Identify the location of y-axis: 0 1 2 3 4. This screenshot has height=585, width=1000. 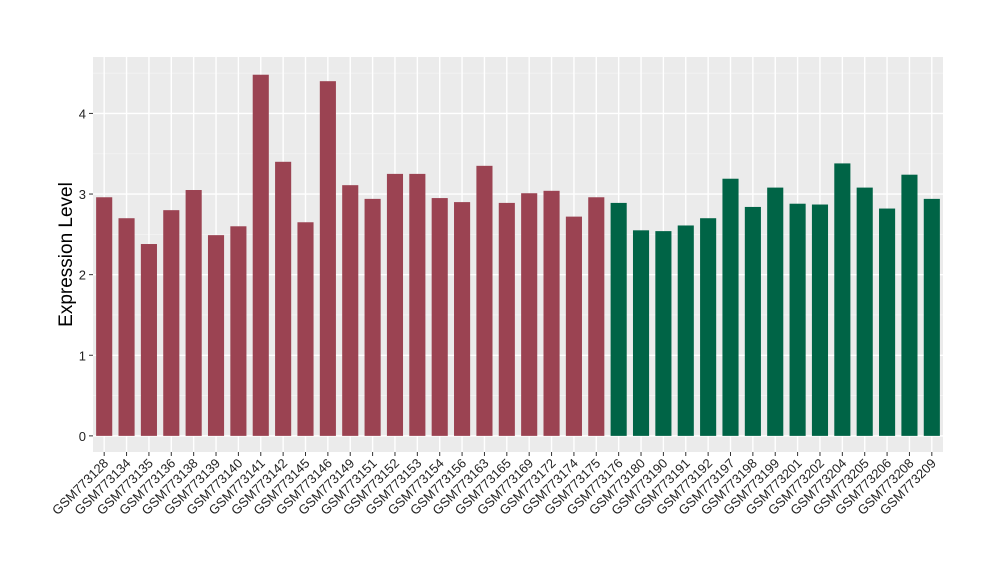
(86, 275).